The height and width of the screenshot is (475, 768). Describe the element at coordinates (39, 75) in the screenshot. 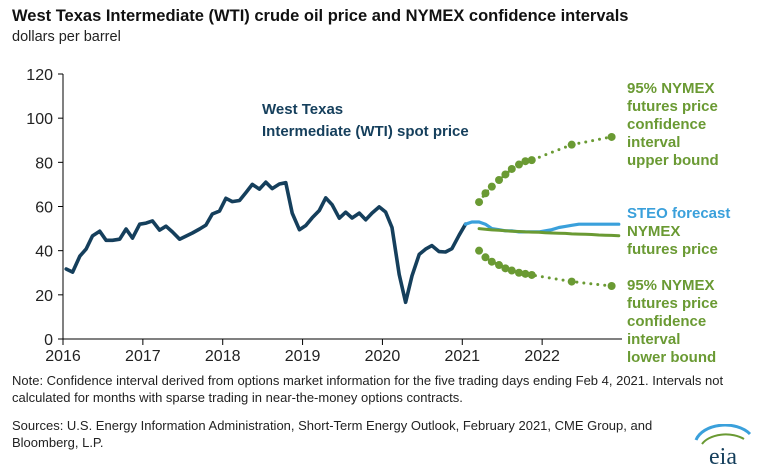

I see `y-tick-label: 120` at that location.